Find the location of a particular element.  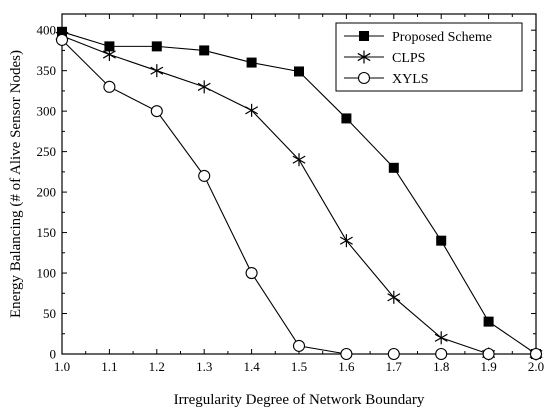

y-tick-label: 50 is located at coordinates (49, 313).